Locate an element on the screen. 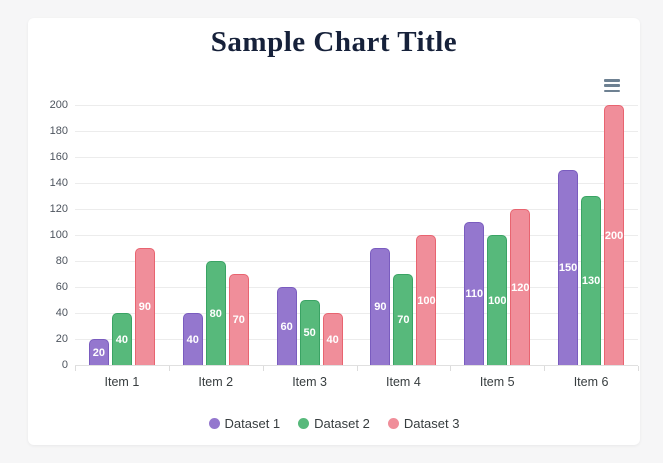 This screenshot has height=463, width=663. chart-title: Sample Chart Title is located at coordinates (334, 42).